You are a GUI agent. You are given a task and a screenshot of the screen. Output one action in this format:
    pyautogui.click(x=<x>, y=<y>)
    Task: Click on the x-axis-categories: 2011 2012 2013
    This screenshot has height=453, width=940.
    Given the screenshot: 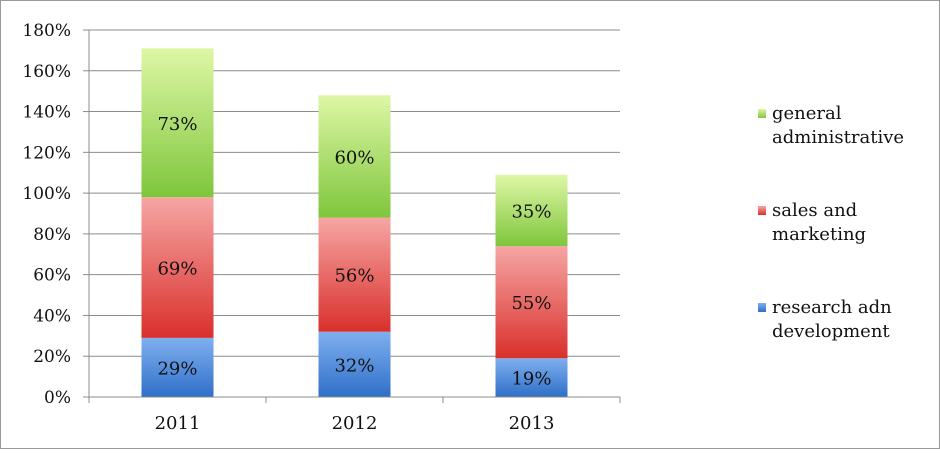 What is the action you would take?
    pyautogui.click(x=355, y=423)
    